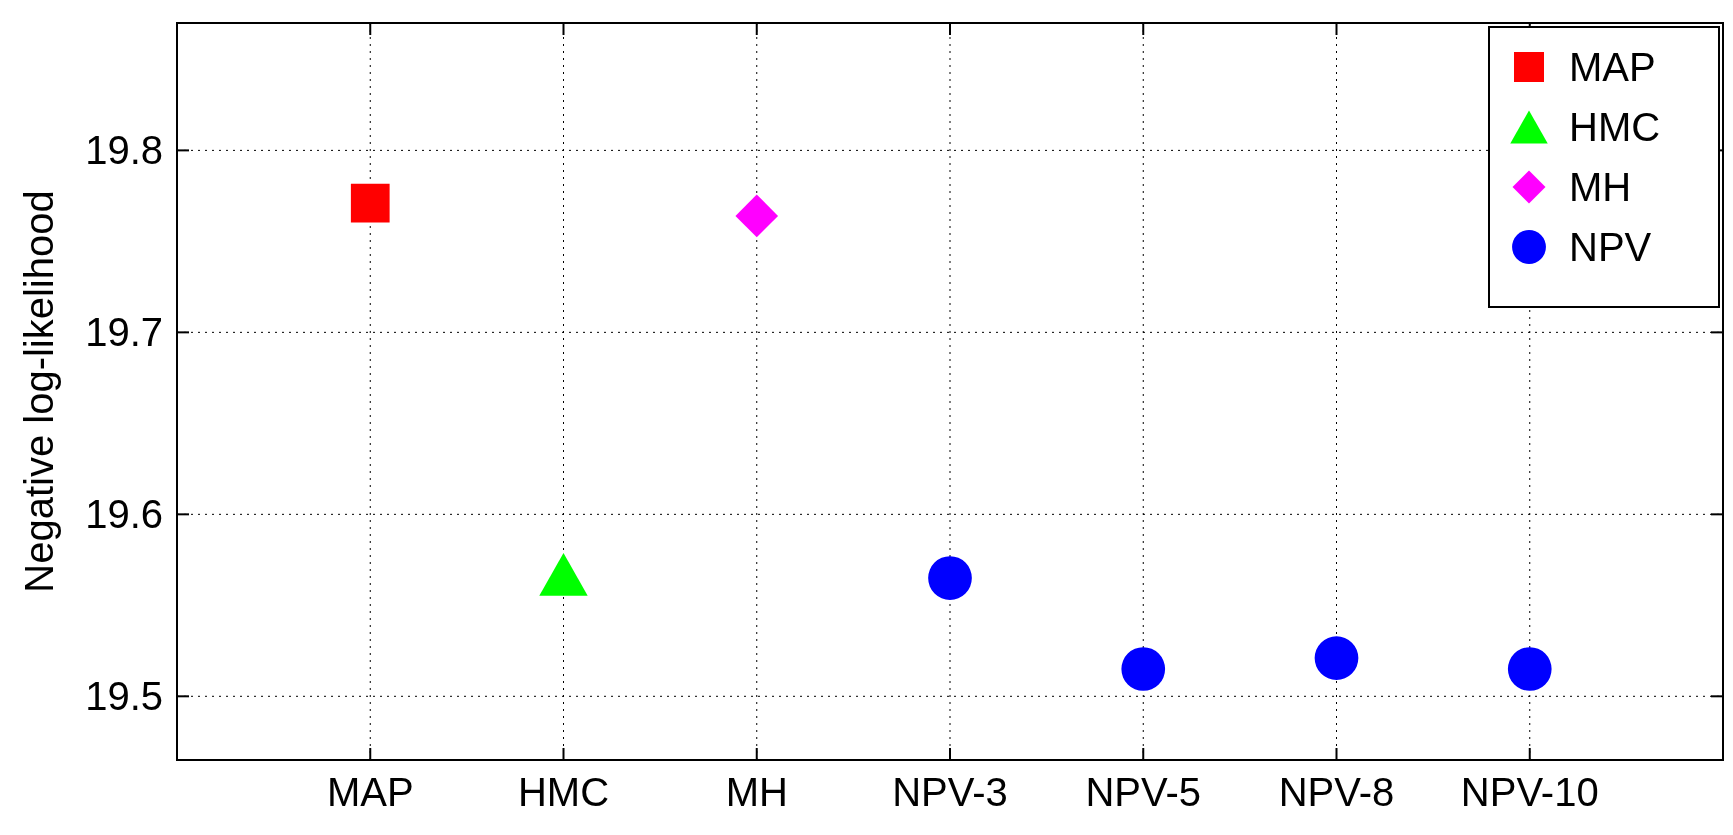  Describe the element at coordinates (1336, 792) in the screenshot. I see `x-tick-label: NPV-8` at that location.